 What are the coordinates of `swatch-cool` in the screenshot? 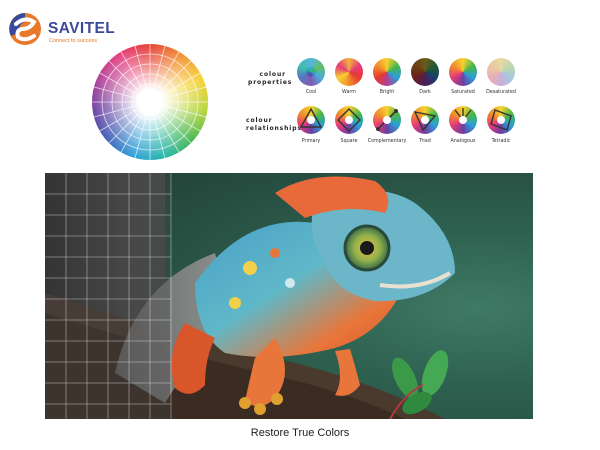 It's located at (311, 72).